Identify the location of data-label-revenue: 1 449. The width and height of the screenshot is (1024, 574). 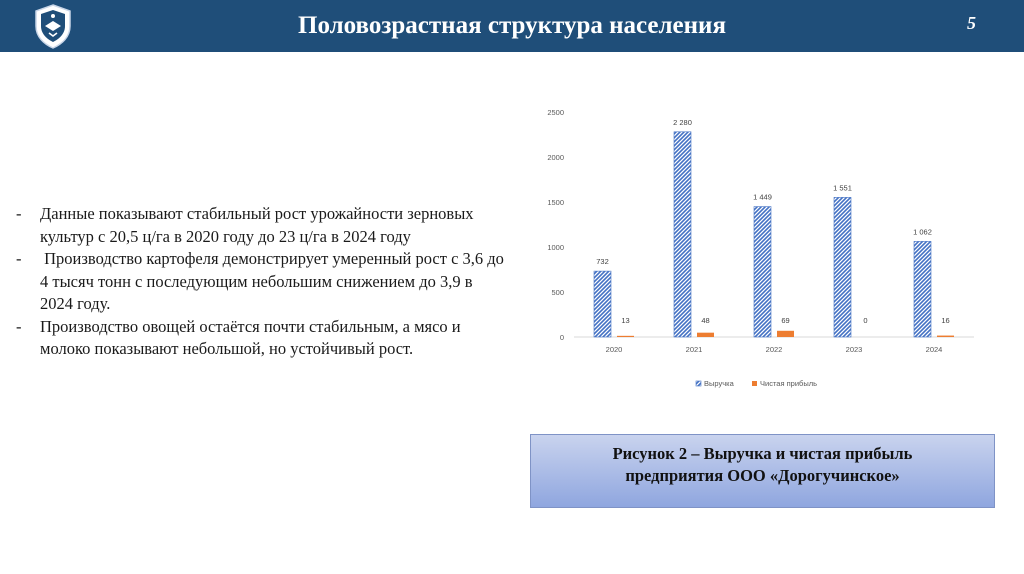
(762, 197).